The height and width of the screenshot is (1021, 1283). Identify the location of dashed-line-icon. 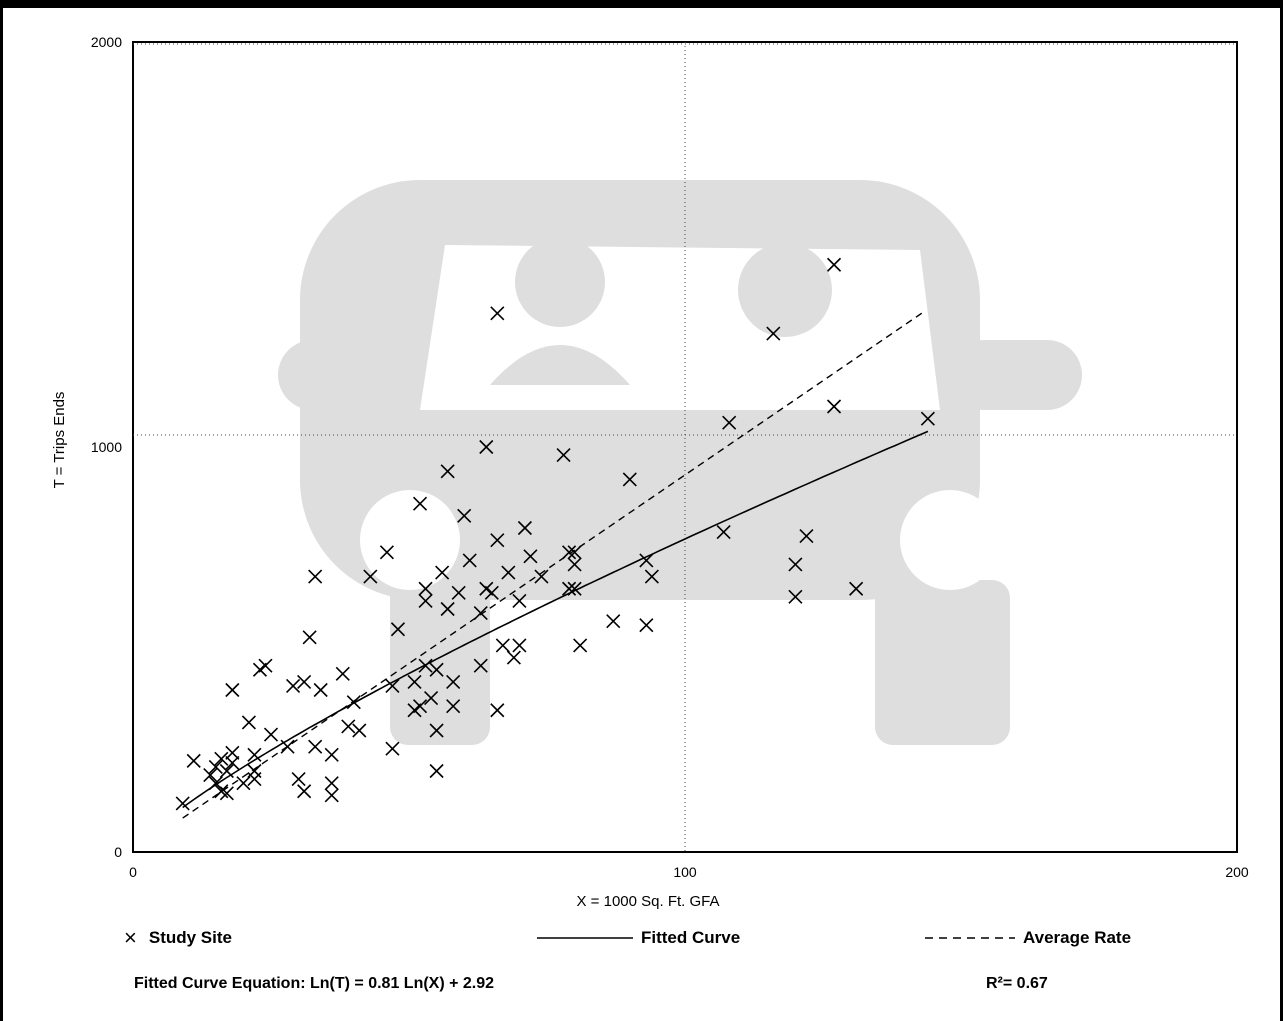
(970, 938).